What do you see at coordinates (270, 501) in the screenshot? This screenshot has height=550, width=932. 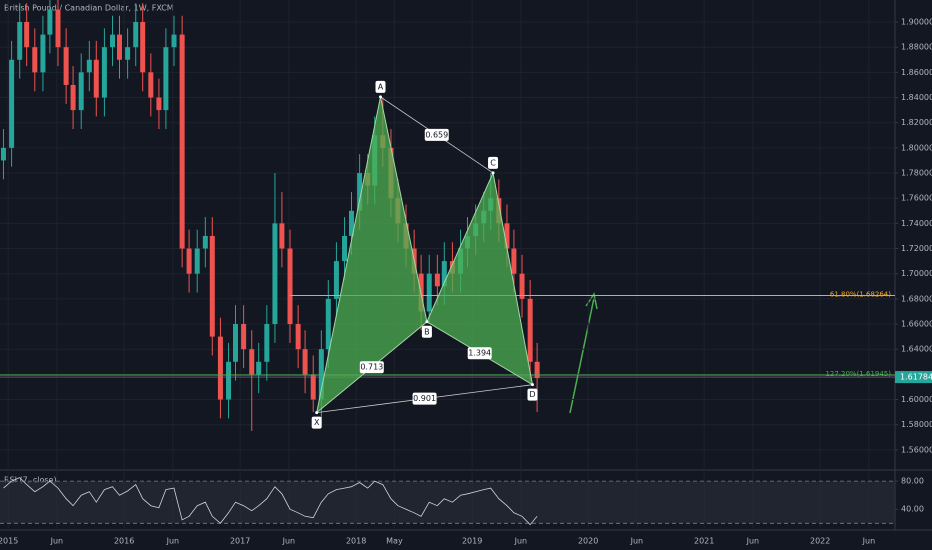 I see `rsi-line` at bounding box center [270, 501].